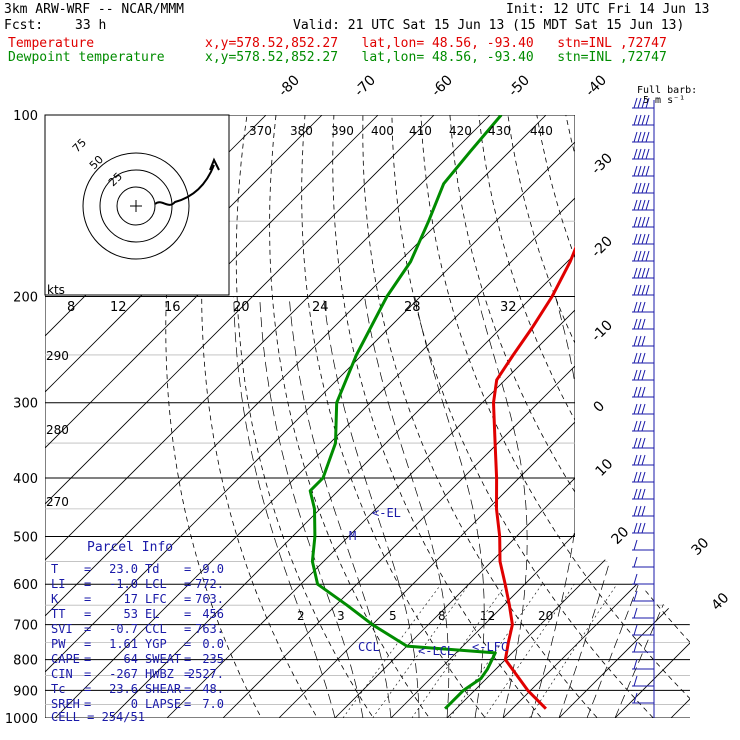 The image size is (740, 740). I want to click on isotherm-label: -40, so click(596, 85).